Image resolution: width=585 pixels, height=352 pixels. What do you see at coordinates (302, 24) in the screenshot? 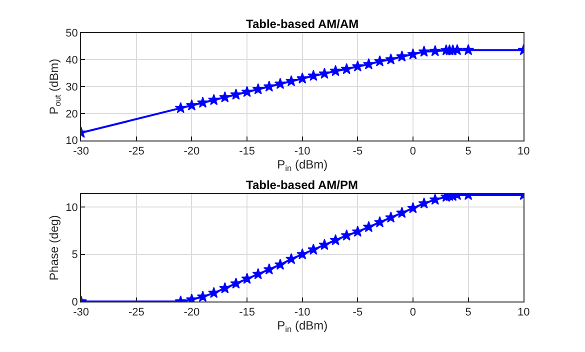
I see `chart-title: Table-based AM/AM` at bounding box center [302, 24].